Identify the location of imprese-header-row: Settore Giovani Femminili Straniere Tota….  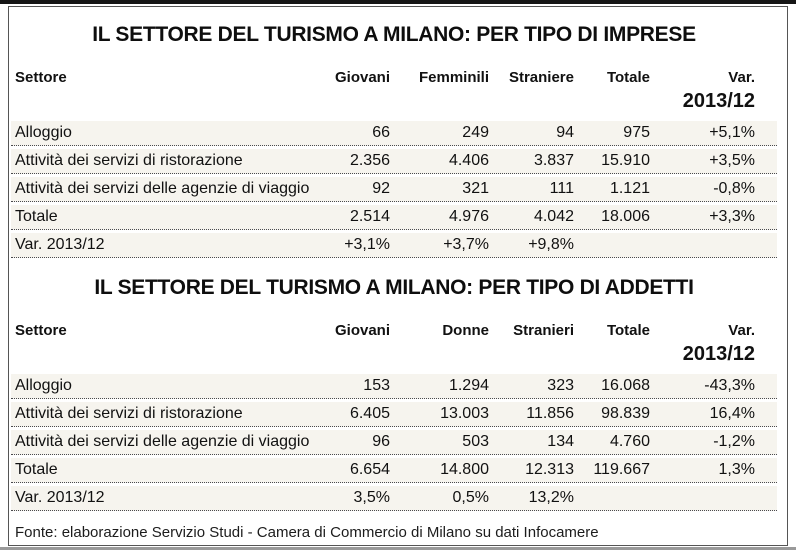
(394, 91).